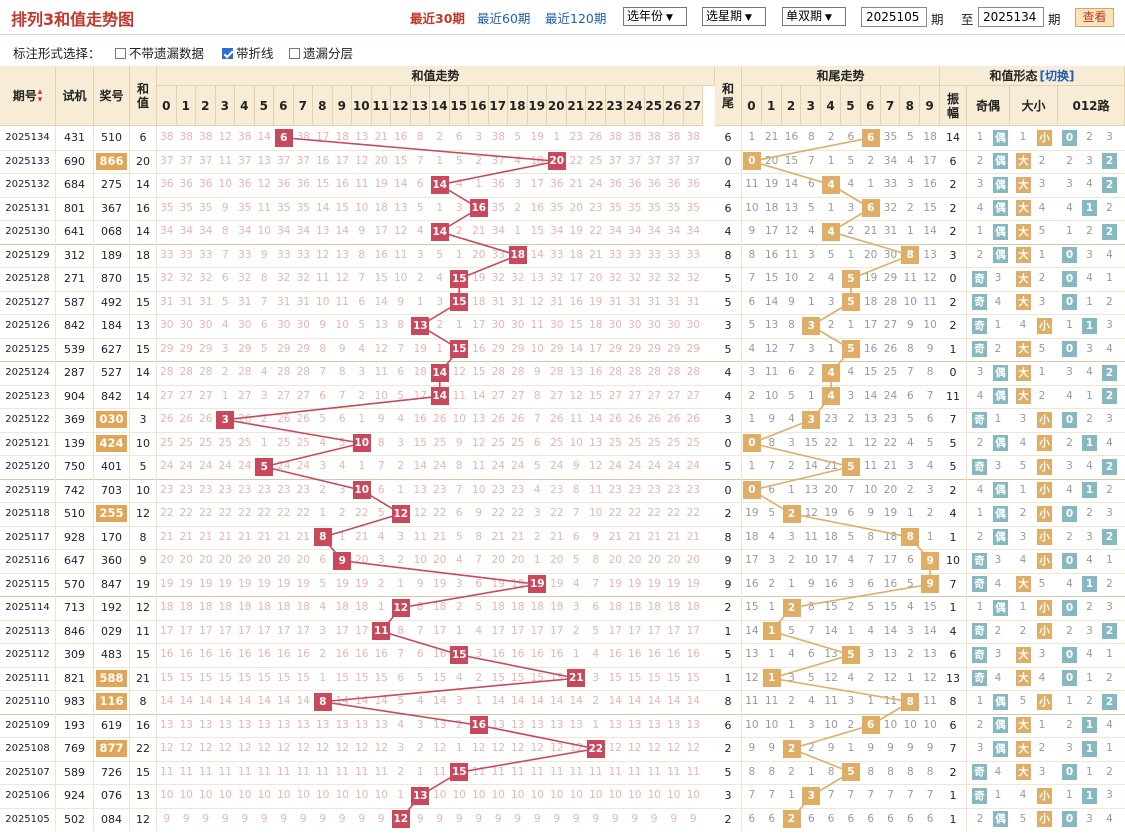 Image resolution: width=1125 pixels, height=834 pixels. I want to click on sum-omission: 23, so click(596, 207).